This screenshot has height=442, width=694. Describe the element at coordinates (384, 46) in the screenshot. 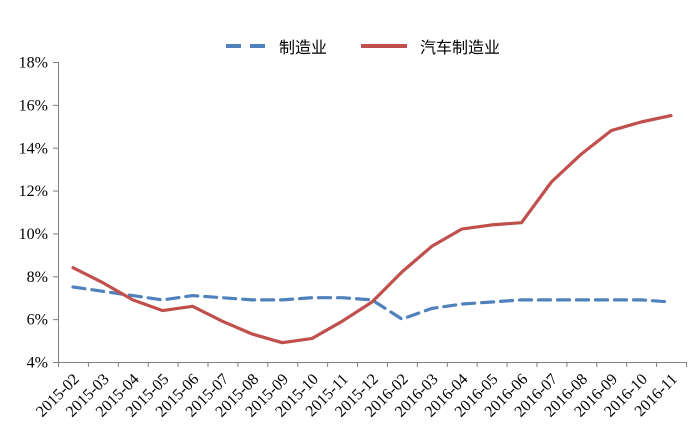

I see `legend-solid-line-swatch` at that location.